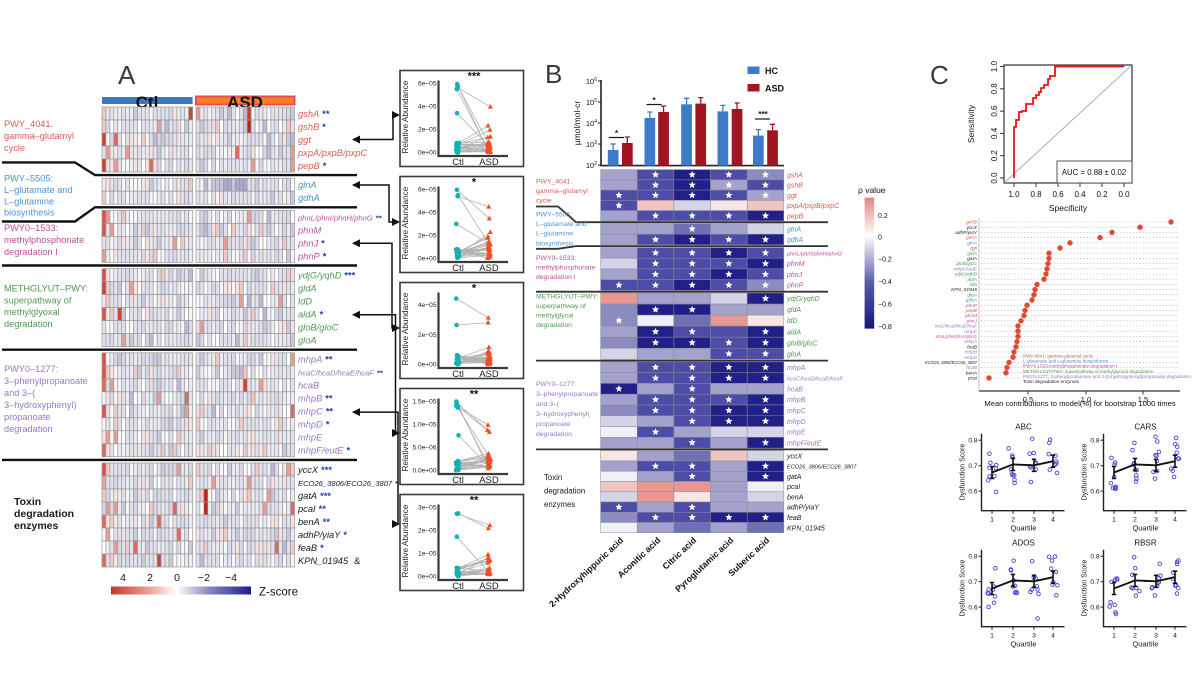  I want to click on svg-text: 3e−05, so click(427, 507).